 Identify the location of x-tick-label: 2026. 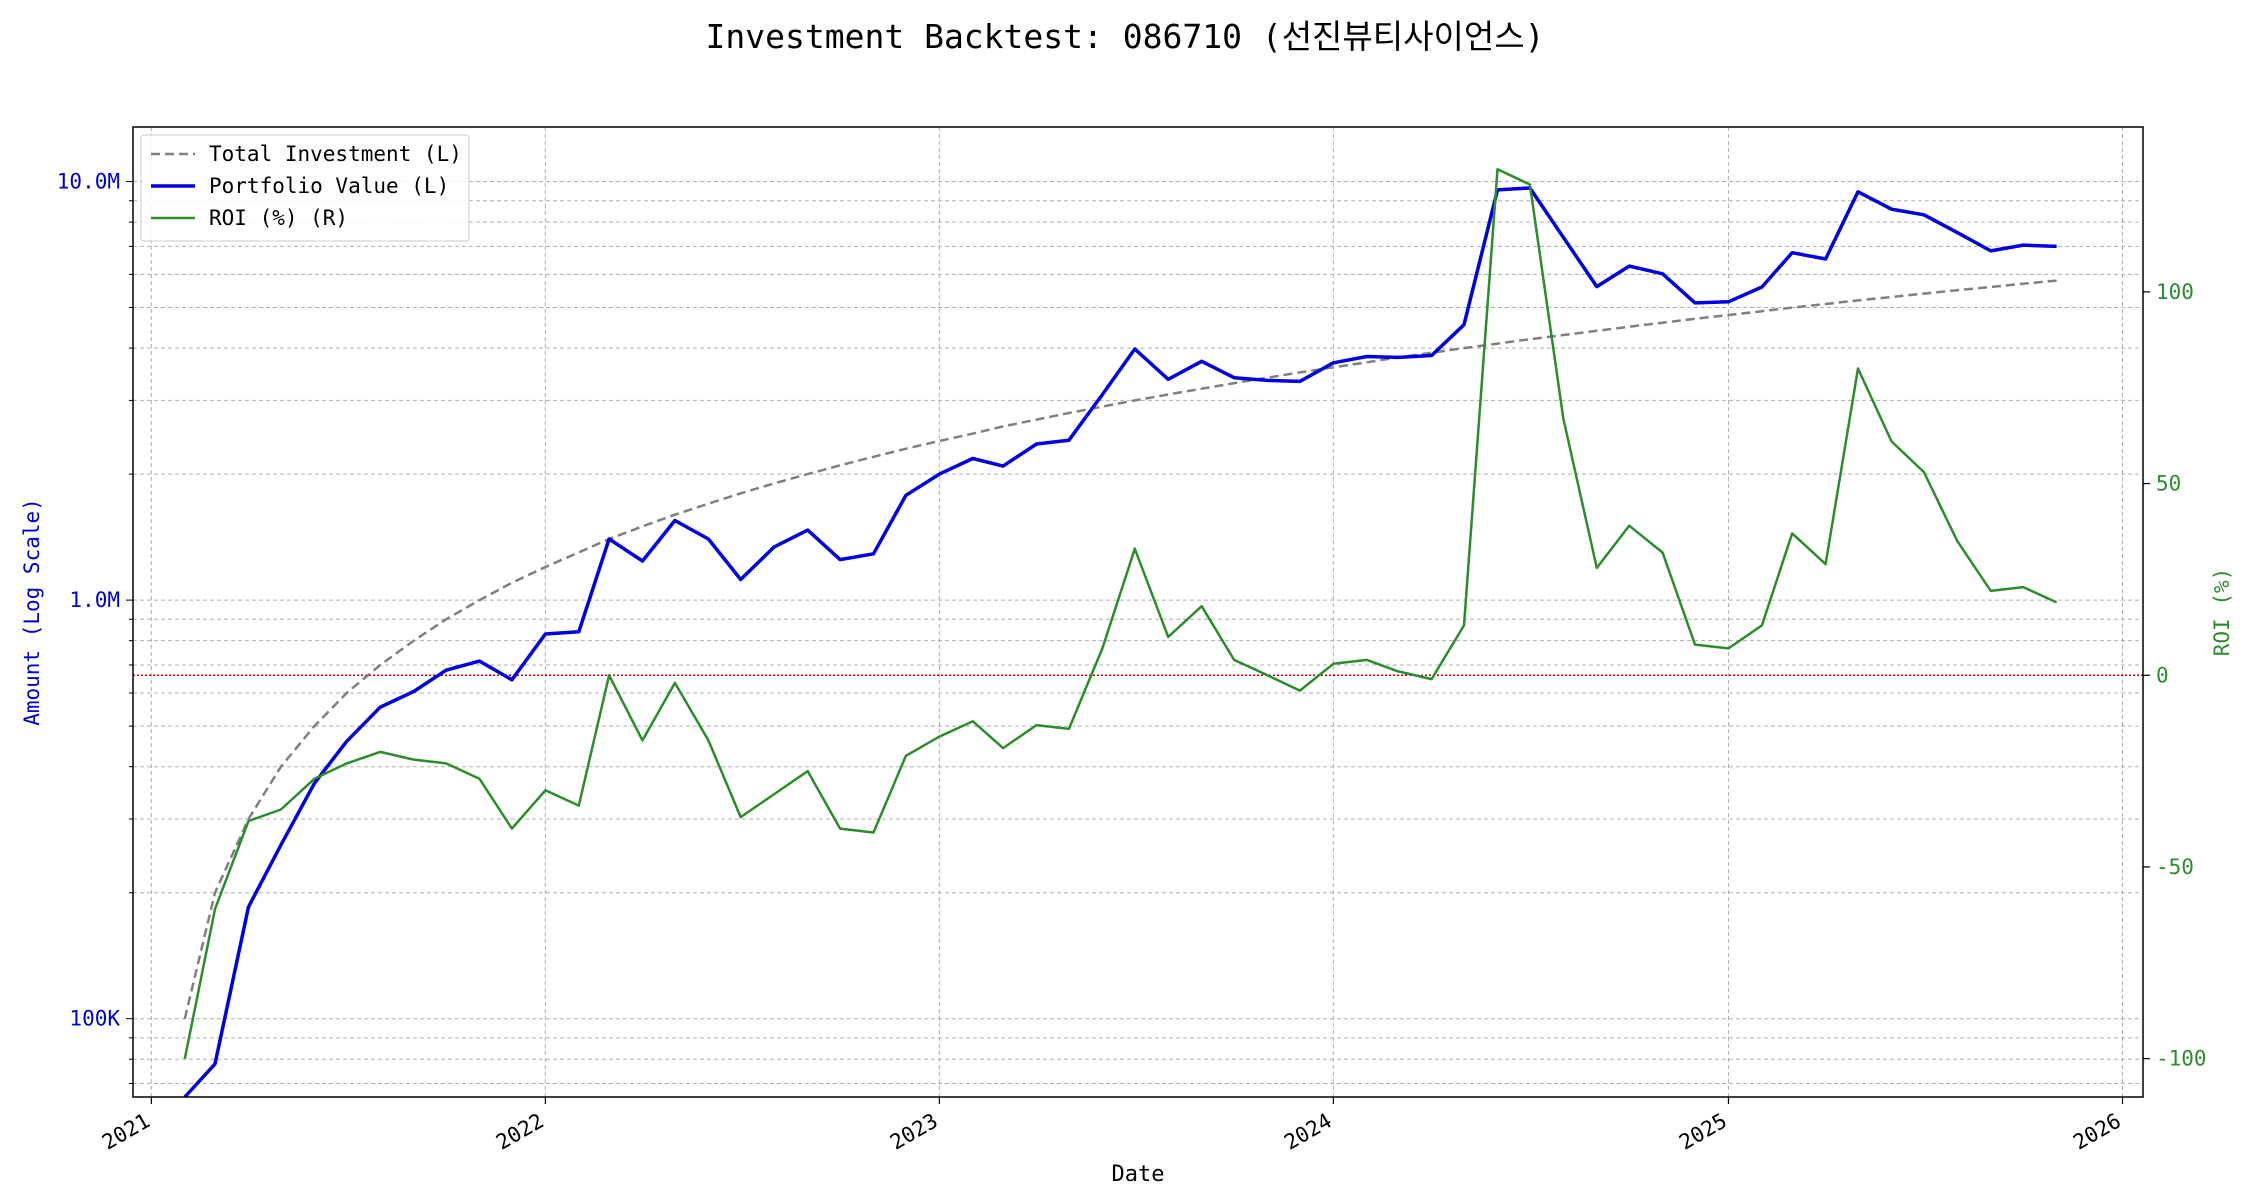
(2097, 1132).